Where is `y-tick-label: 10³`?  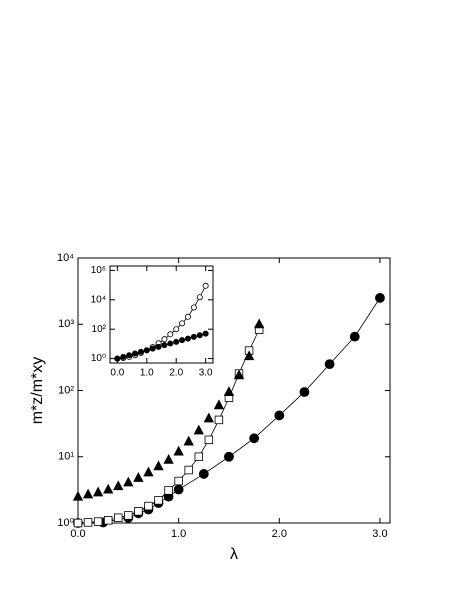
y-tick-label: 10³ is located at coordinates (66, 324).